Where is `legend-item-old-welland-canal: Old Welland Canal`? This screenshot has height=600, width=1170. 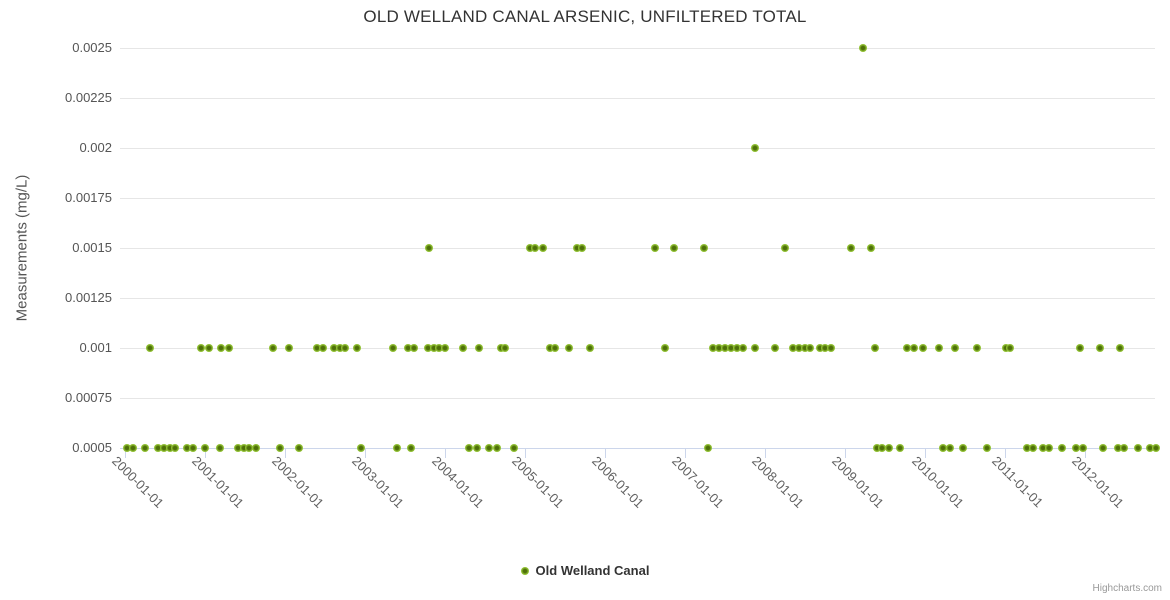
legend-item-old-welland-canal: Old Welland Canal is located at coordinates (584, 570).